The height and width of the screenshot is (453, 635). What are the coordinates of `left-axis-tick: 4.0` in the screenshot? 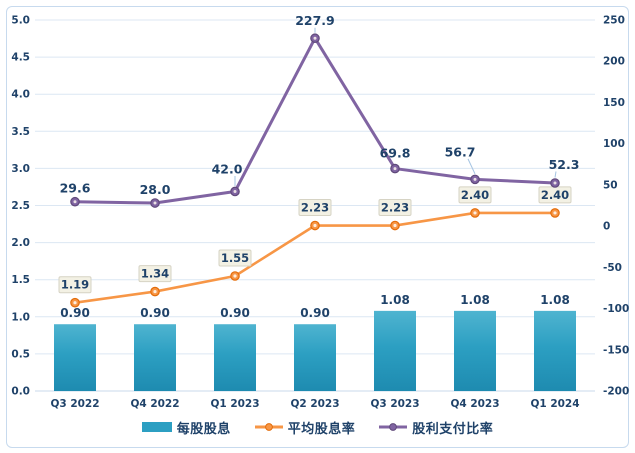 It's located at (20, 95).